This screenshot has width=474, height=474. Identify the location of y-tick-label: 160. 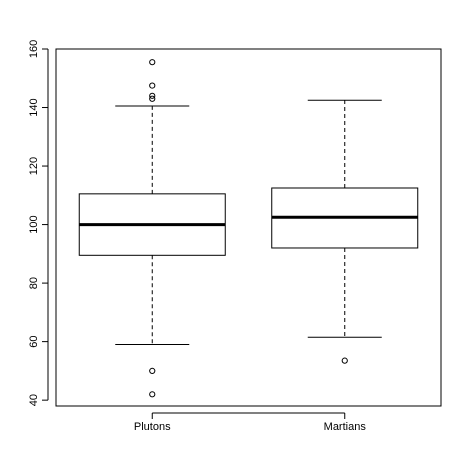
(34, 49).